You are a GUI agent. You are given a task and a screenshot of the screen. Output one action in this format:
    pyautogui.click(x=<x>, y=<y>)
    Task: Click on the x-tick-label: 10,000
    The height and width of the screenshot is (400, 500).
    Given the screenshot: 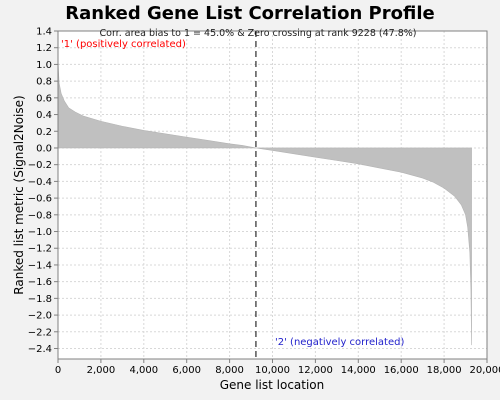 What is the action you would take?
    pyautogui.click(x=272, y=370)
    